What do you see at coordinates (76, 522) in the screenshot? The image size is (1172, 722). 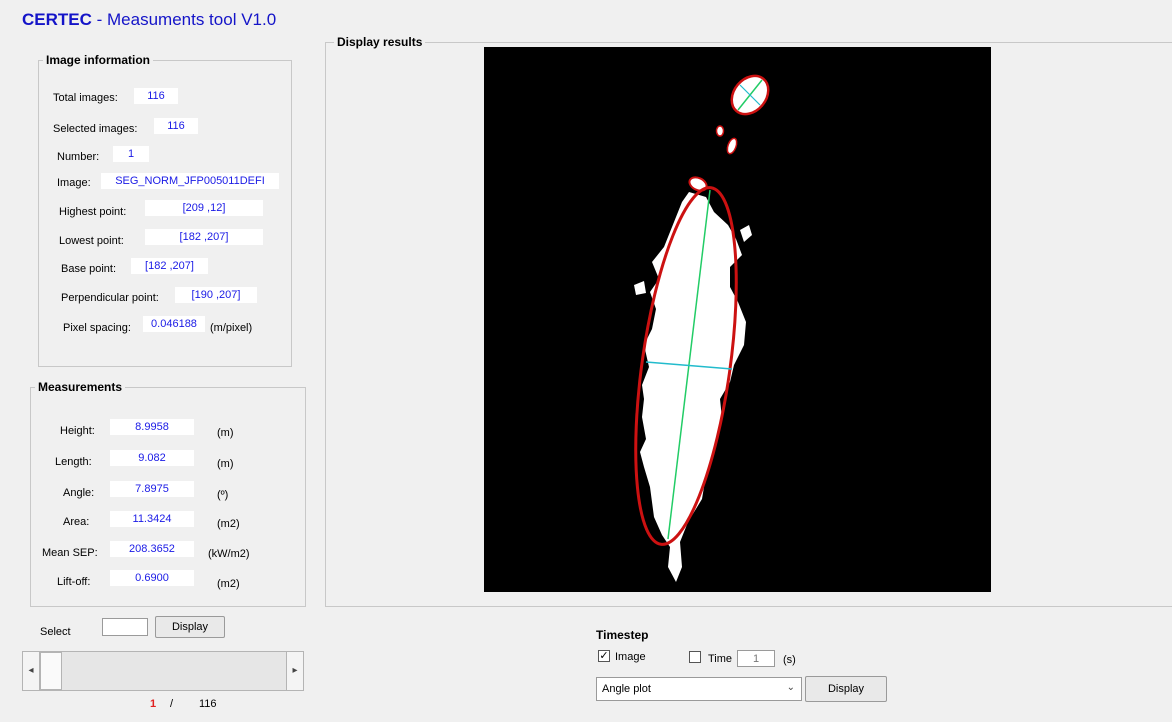 I see `area-label: Area:` at bounding box center [76, 522].